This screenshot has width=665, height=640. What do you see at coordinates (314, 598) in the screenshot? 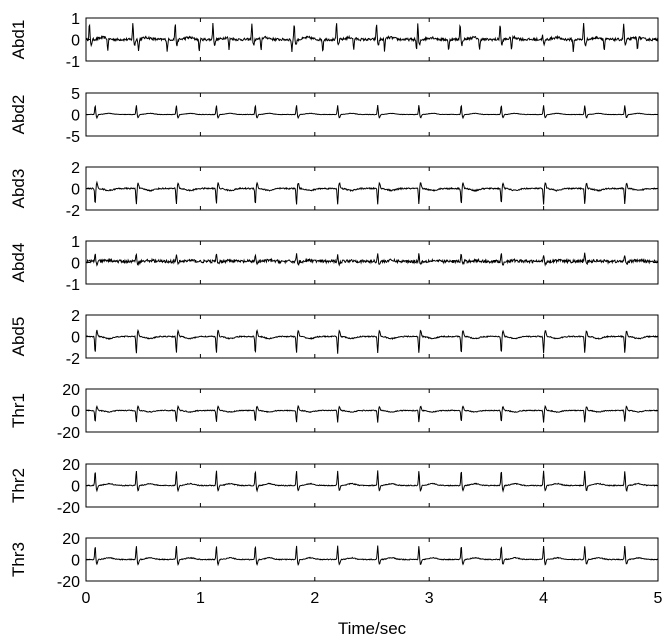
I see `x-tick-label: 2` at bounding box center [314, 598].